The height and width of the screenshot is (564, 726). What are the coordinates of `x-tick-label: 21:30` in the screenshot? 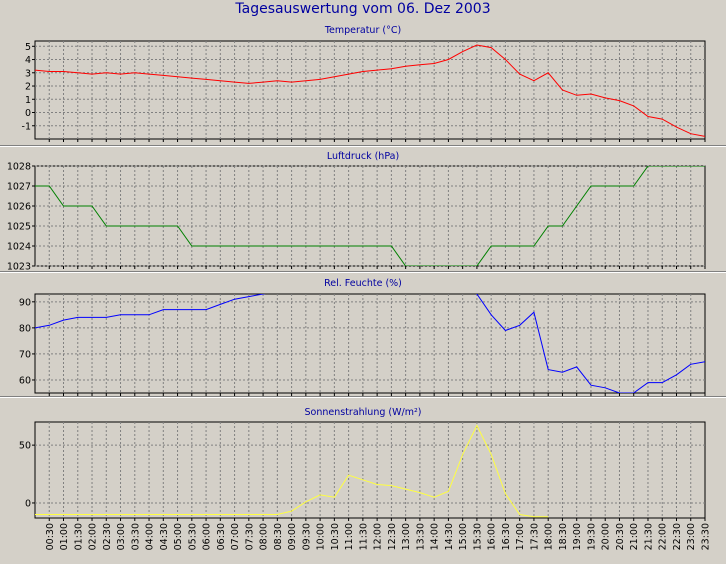 It's located at (649, 536).